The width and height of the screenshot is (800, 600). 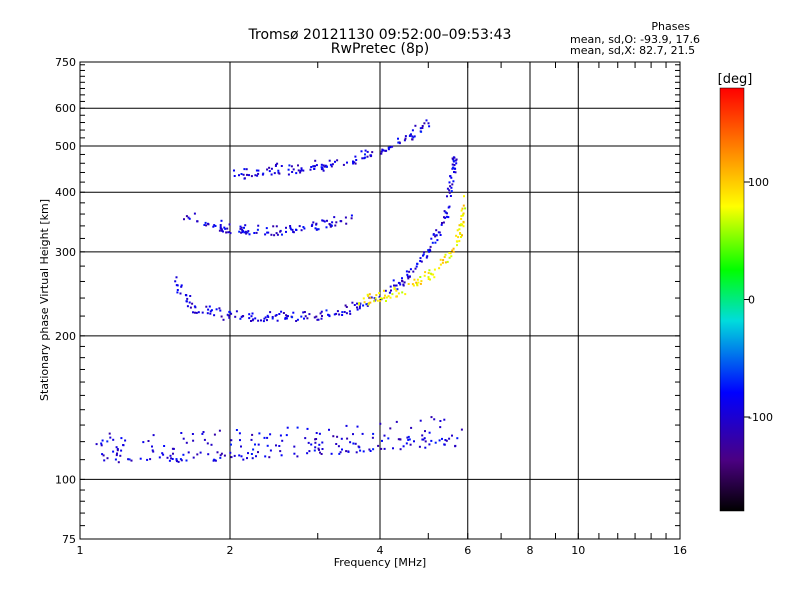 What do you see at coordinates (65, 192) in the screenshot?
I see `y-tick-label: 400` at bounding box center [65, 192].